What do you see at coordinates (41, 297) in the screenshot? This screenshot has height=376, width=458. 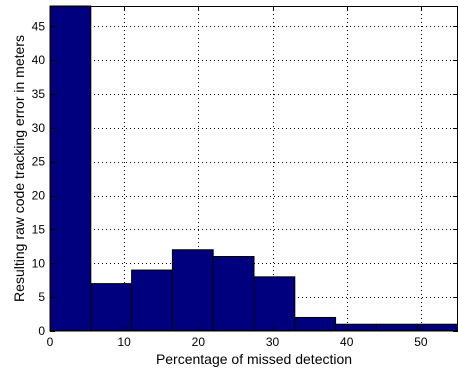 I see `y-tick-label: 5` at bounding box center [41, 297].